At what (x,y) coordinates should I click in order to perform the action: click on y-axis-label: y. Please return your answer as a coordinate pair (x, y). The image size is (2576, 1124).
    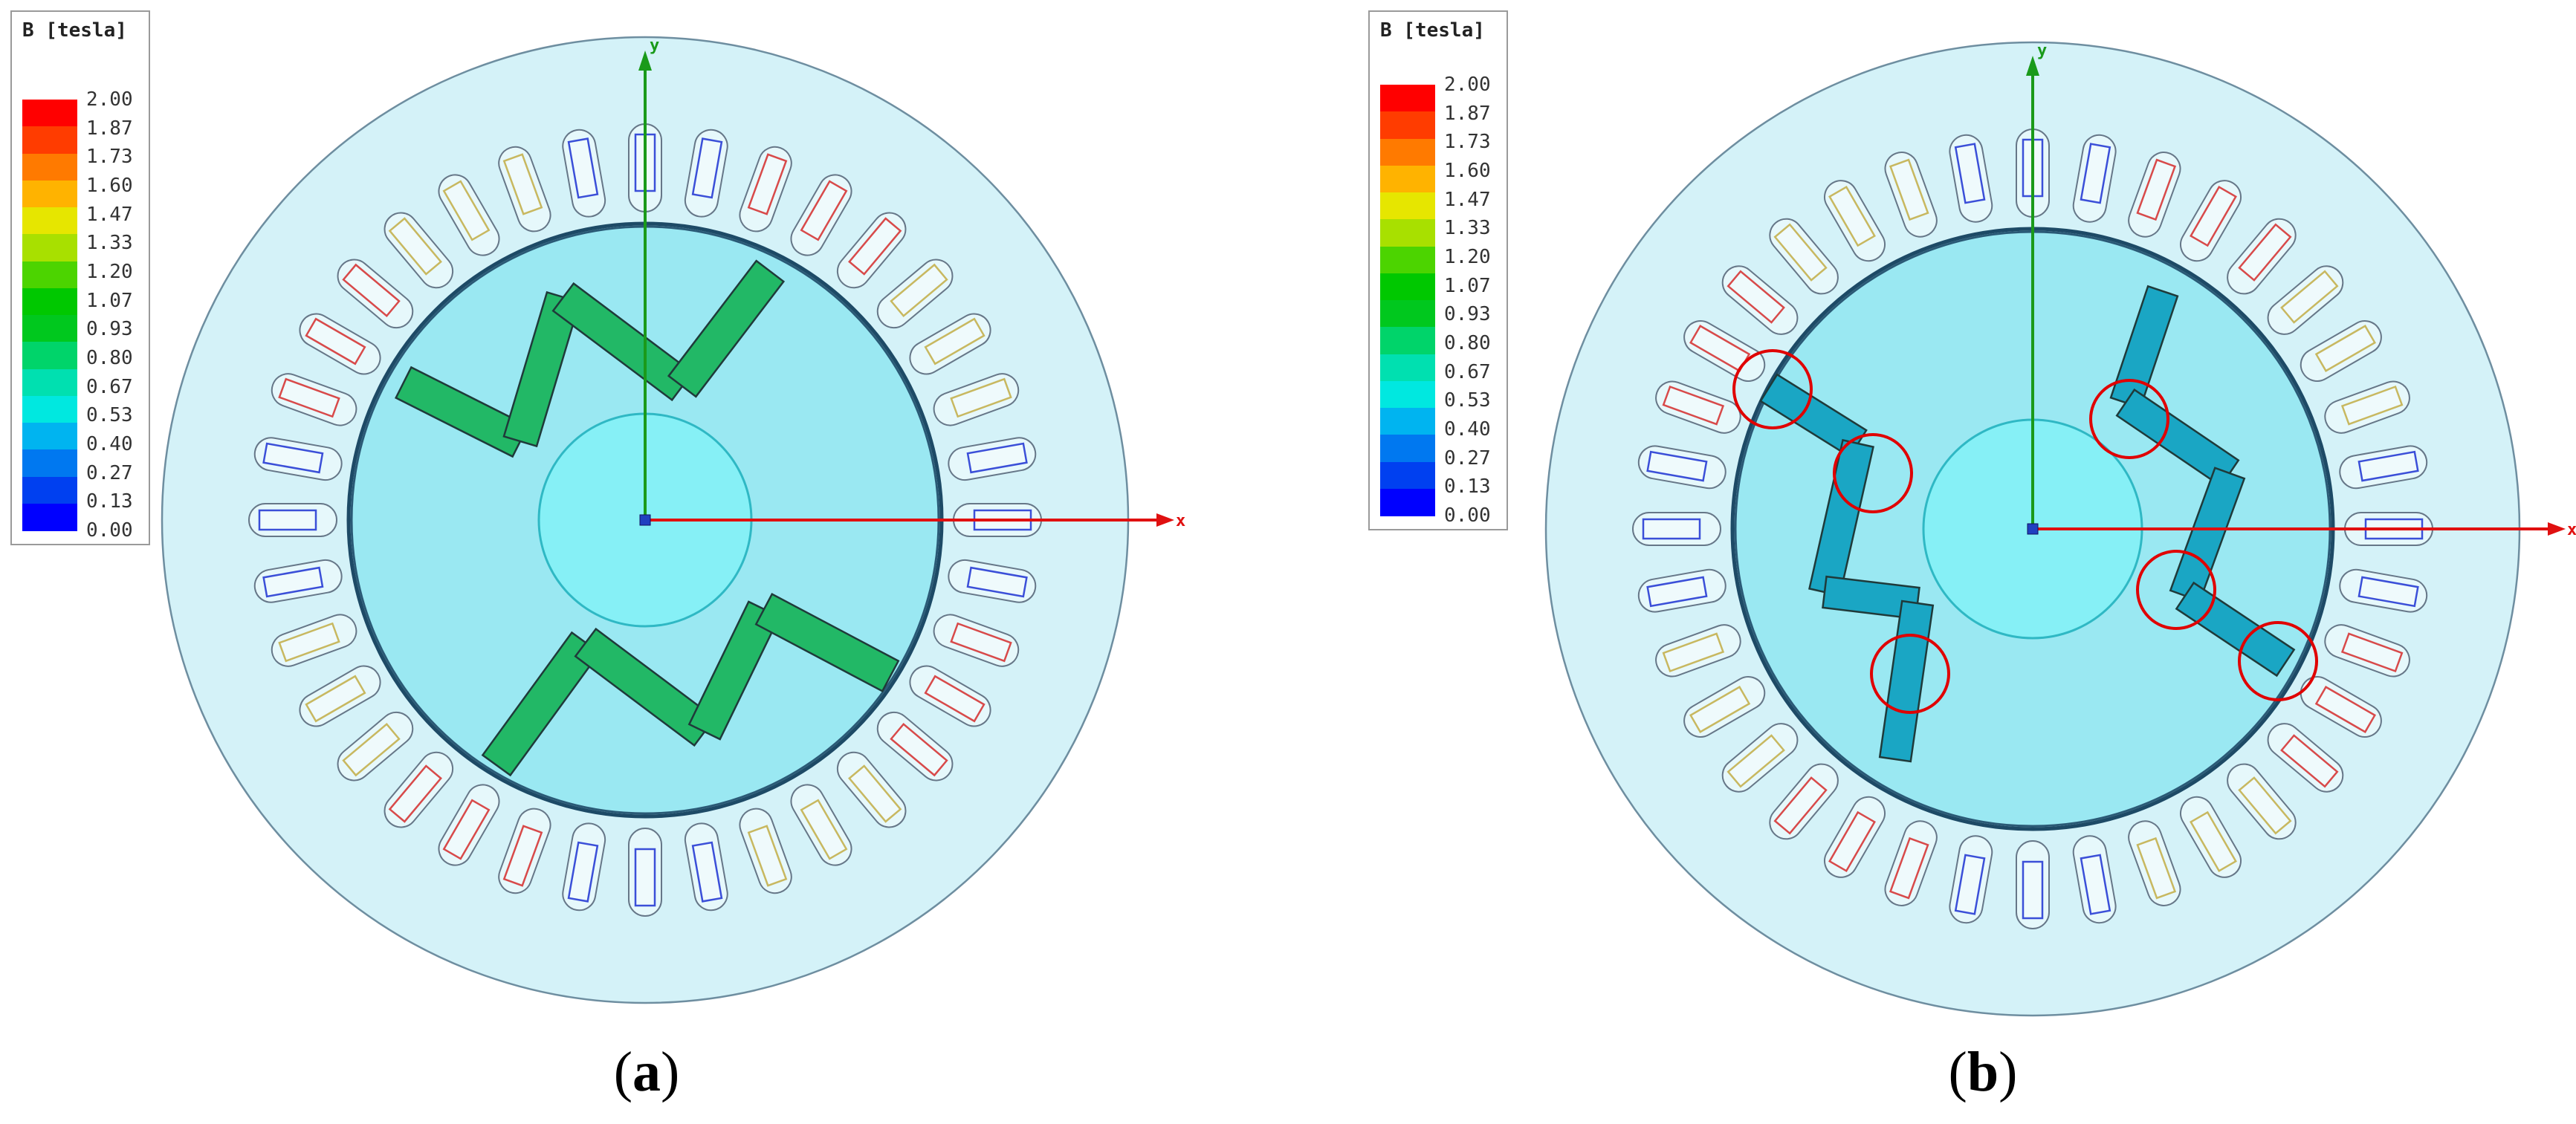
    Looking at the image, I should click on (2042, 51).